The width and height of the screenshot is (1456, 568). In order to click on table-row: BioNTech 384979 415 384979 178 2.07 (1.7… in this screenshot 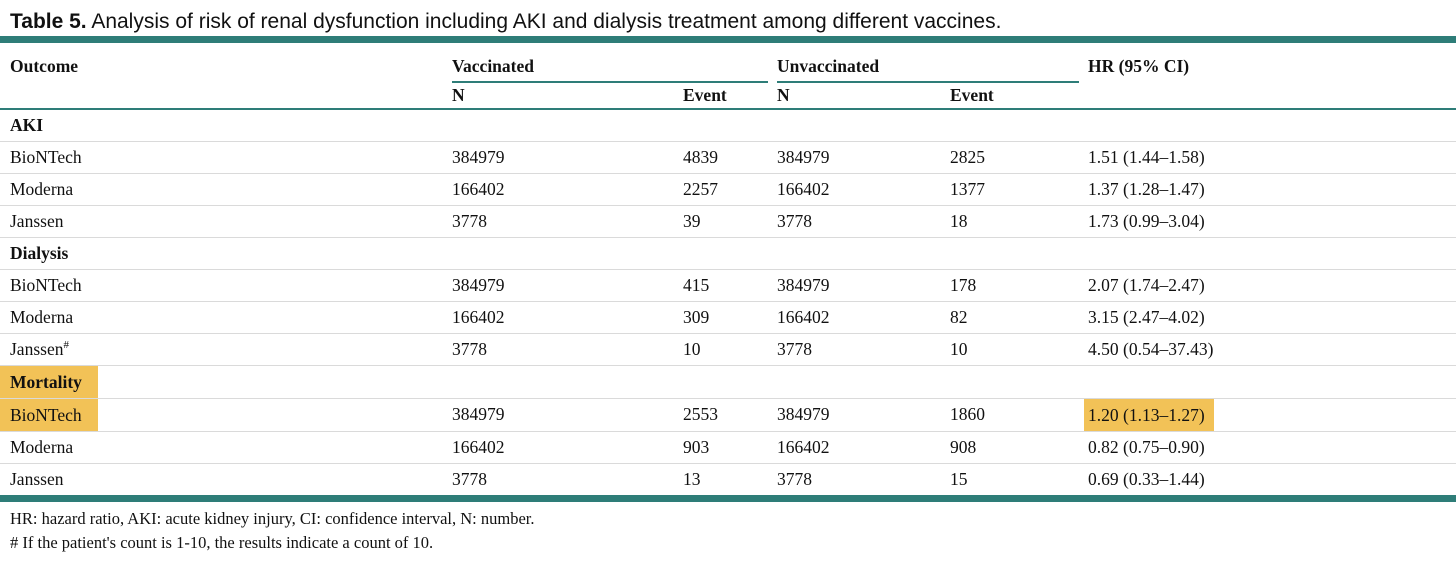, I will do `click(728, 285)`.